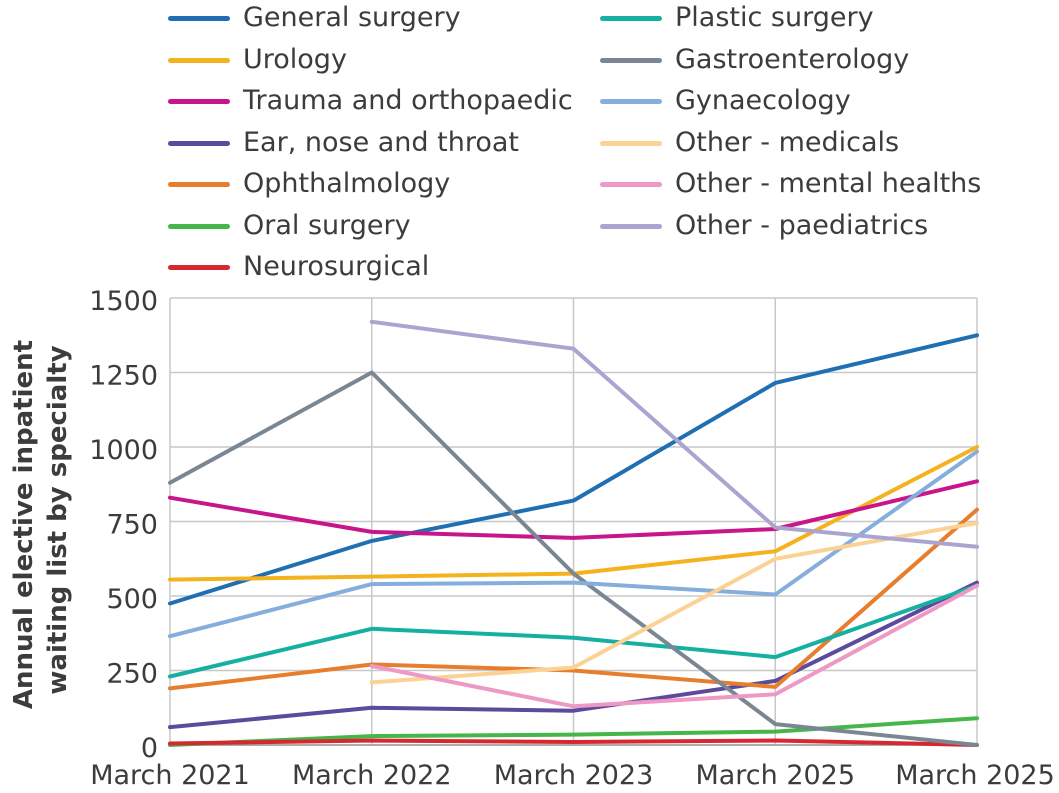 The image size is (1059, 793). Describe the element at coordinates (199, 18) in the screenshot. I see `legend-swatch-general-surgery` at that location.